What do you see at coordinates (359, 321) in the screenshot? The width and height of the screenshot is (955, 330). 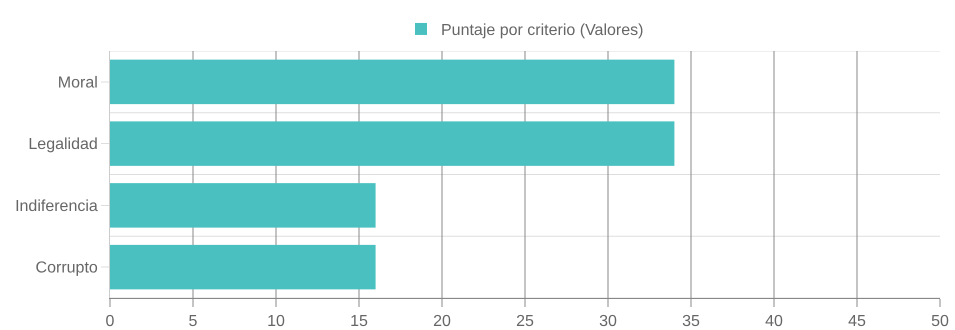 I see `x-tick-label: 15` at bounding box center [359, 321].